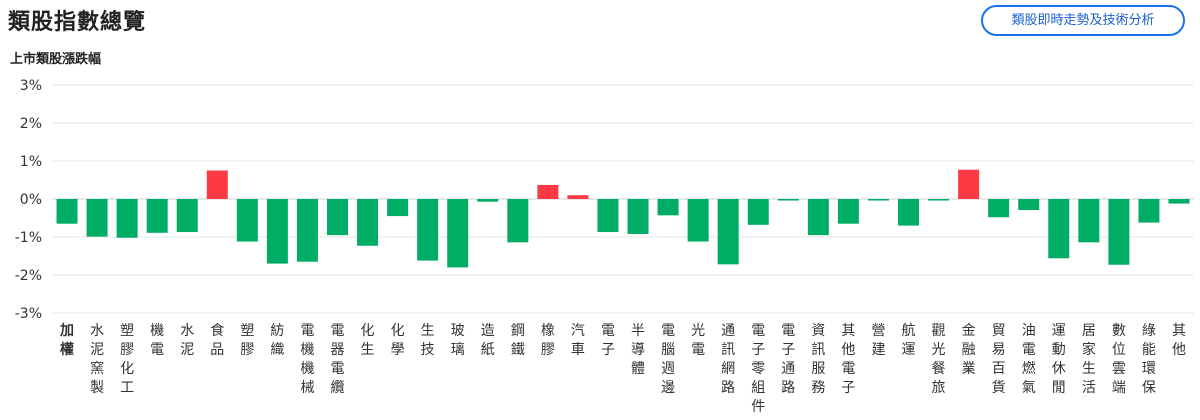  Describe the element at coordinates (578, 340) in the screenshot. I see `x-tick-label: 汽車` at that location.